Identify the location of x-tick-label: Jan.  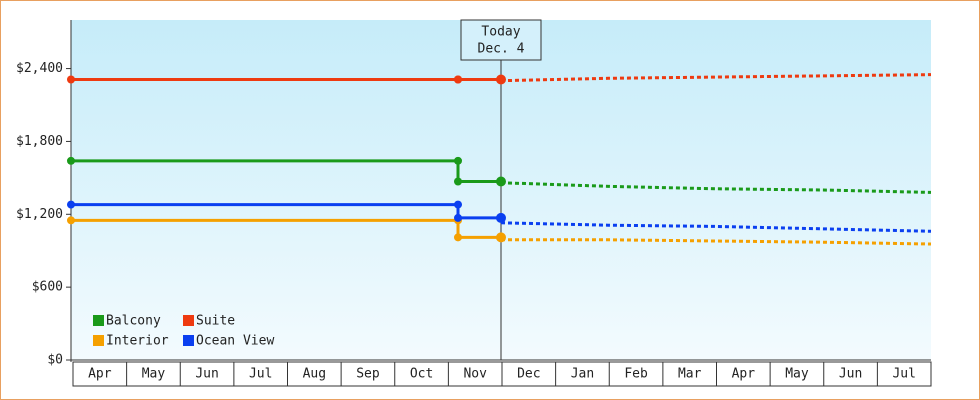
(582, 374).